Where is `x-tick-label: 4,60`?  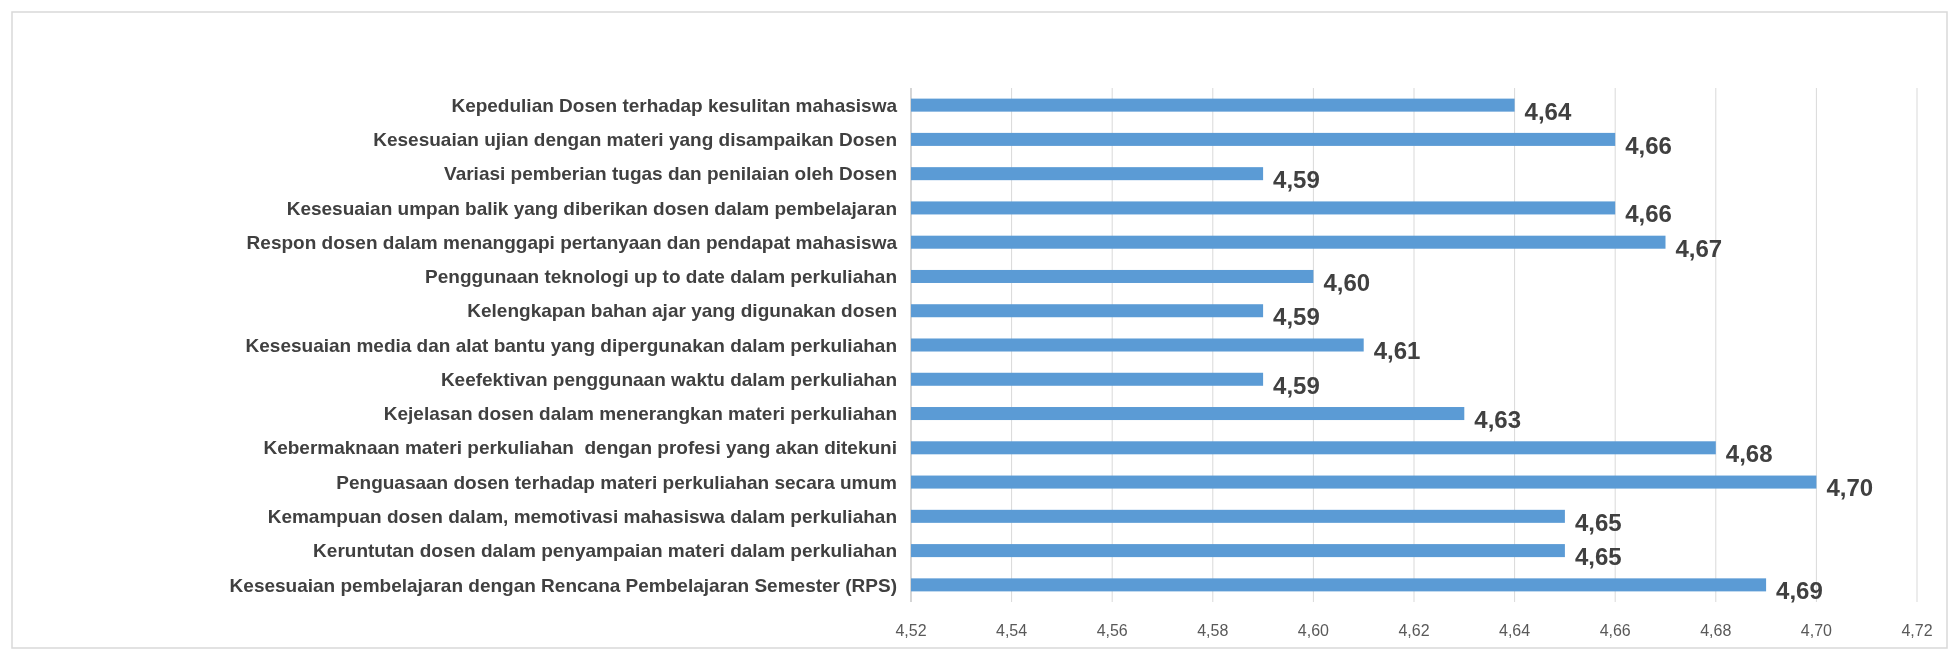
x-tick-label: 4,60 is located at coordinates (1313, 630).